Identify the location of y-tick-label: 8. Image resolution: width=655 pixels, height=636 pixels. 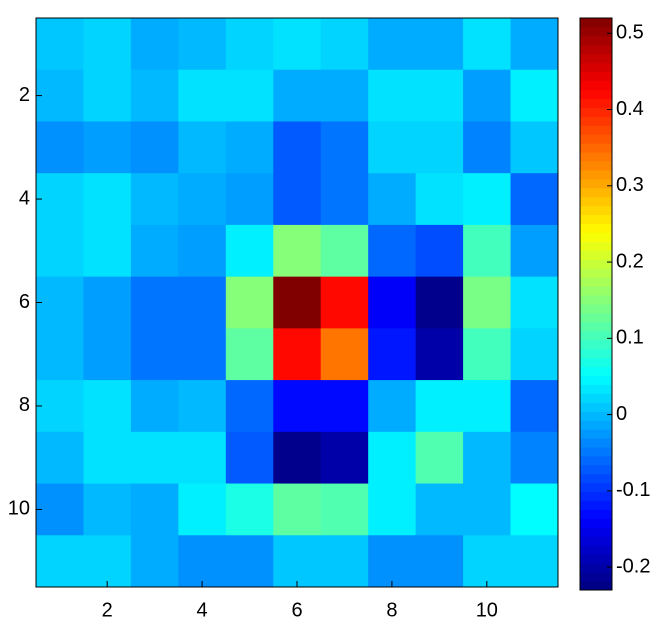
(24, 405).